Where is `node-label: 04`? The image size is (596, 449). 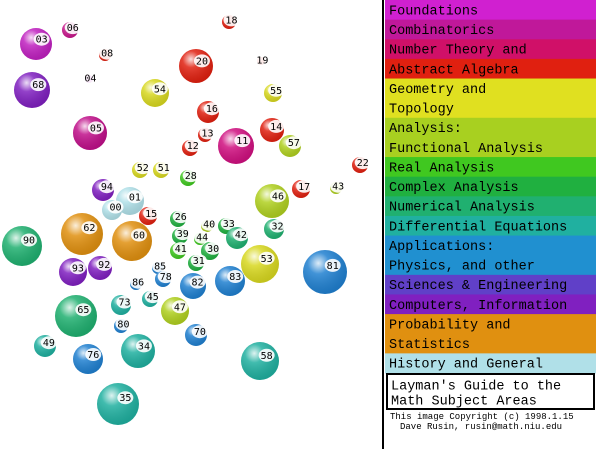 node-label: 04 is located at coordinates (90, 78).